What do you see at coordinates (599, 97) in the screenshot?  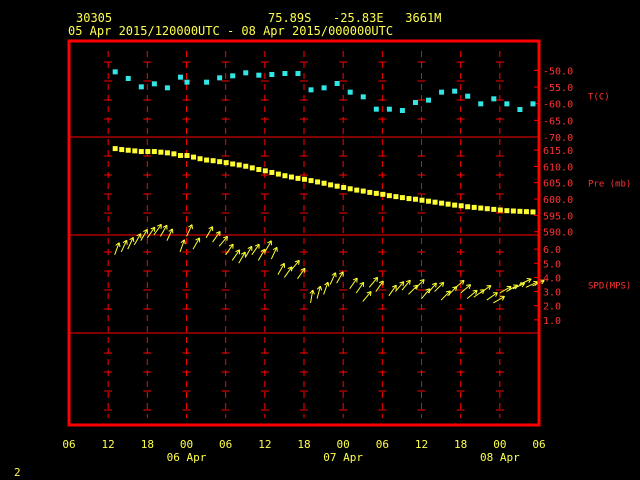 I see `panel-label: T(C)` at bounding box center [599, 97].